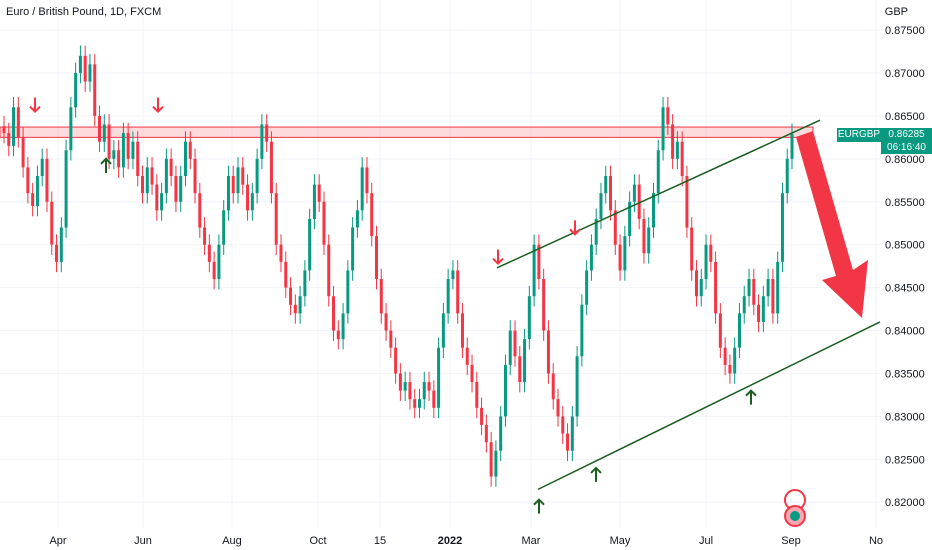 The height and width of the screenshot is (550, 932). I want to click on big-down-arrow-icon, so click(832, 224).